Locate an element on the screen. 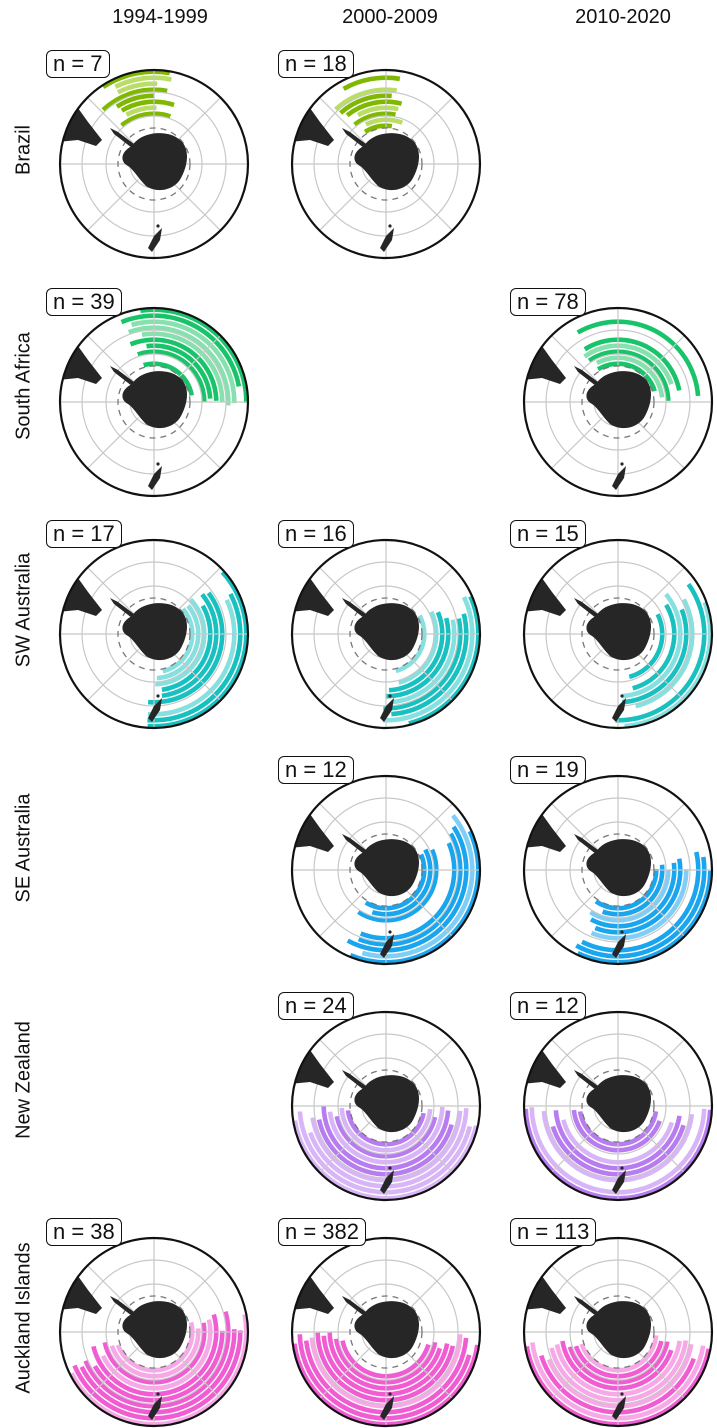 Image resolution: width=717 pixels, height=1428 pixels. map-panel: n = 113 is located at coordinates (612, 1321).